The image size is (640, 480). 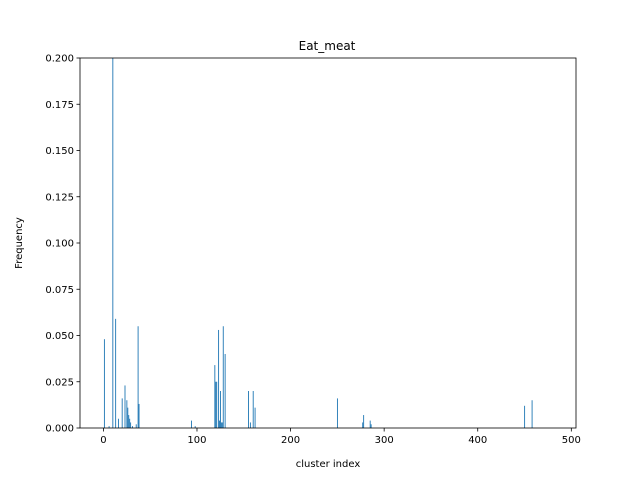 I want to click on y-tick-label: 0.175, so click(x=59, y=105).